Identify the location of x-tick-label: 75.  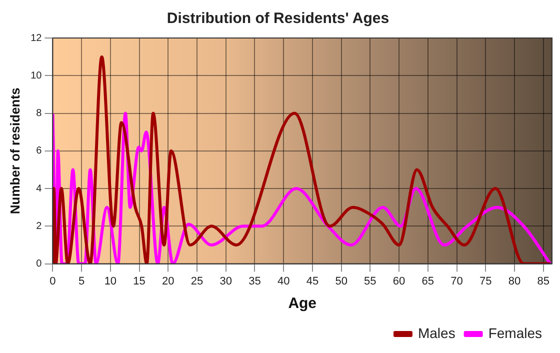
(485, 281).